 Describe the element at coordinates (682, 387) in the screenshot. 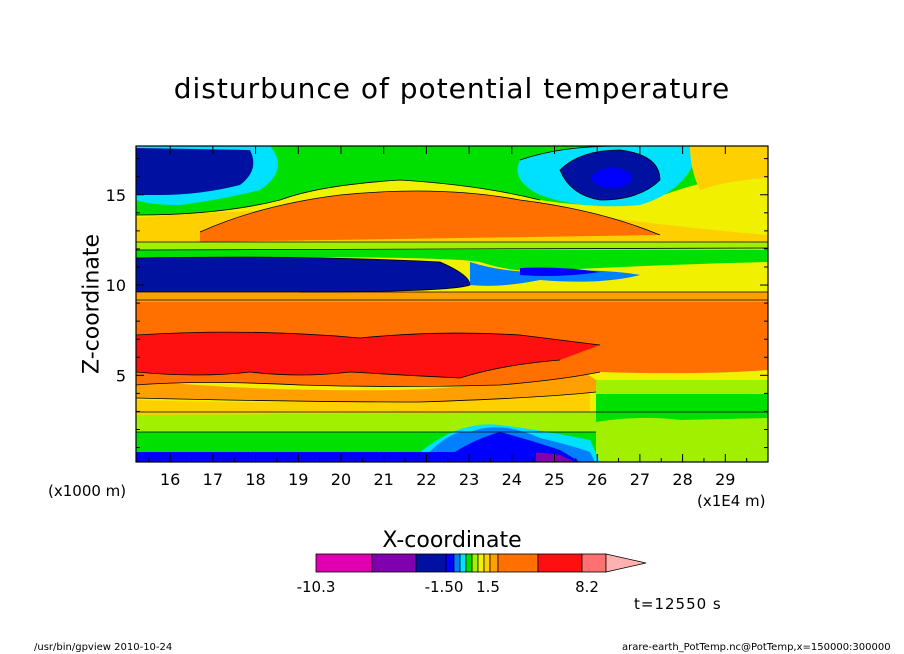

I see `band-right-lightgreen` at that location.